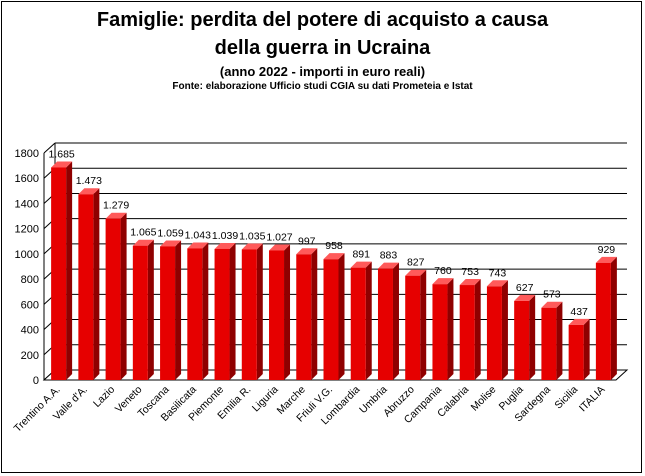 The width and height of the screenshot is (645, 476). Describe the element at coordinates (552, 295) in the screenshot. I see `data-label: 573` at that location.